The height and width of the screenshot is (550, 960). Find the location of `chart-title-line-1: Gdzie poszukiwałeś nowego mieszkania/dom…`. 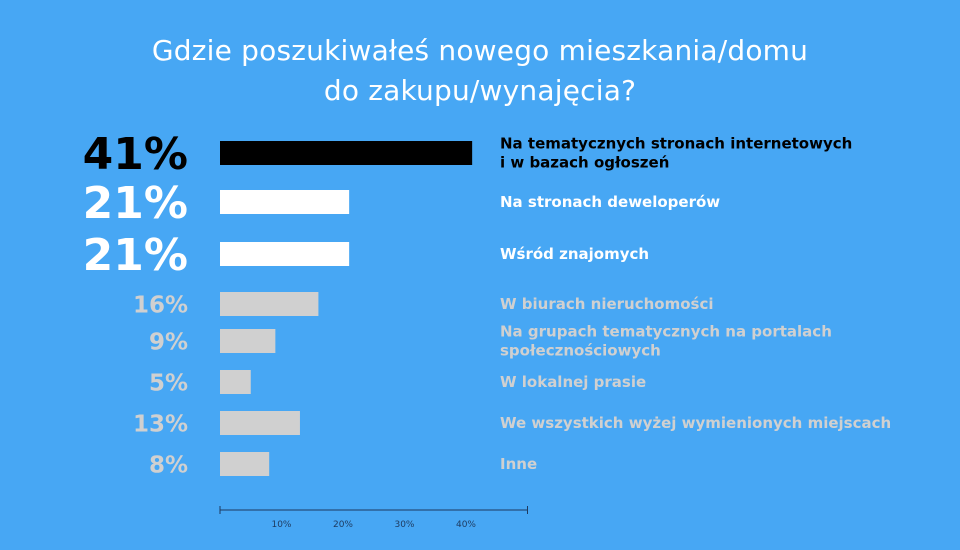

chart-title-line-1: Gdzie poszukiwałeś nowego mieszkania/dom… is located at coordinates (480, 50).